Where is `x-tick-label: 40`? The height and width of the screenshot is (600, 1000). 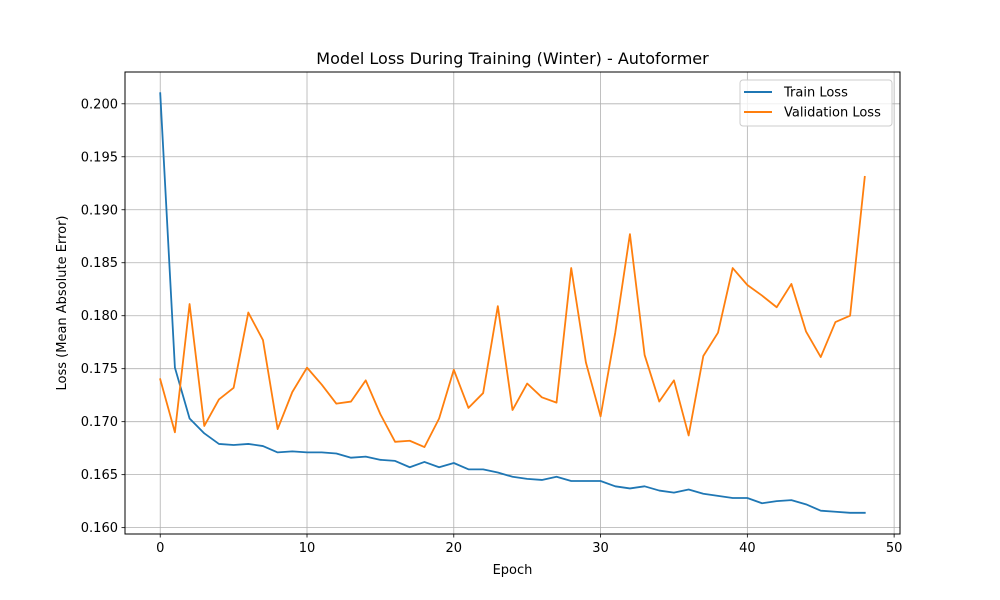 x-tick-label: 40 is located at coordinates (747, 548).